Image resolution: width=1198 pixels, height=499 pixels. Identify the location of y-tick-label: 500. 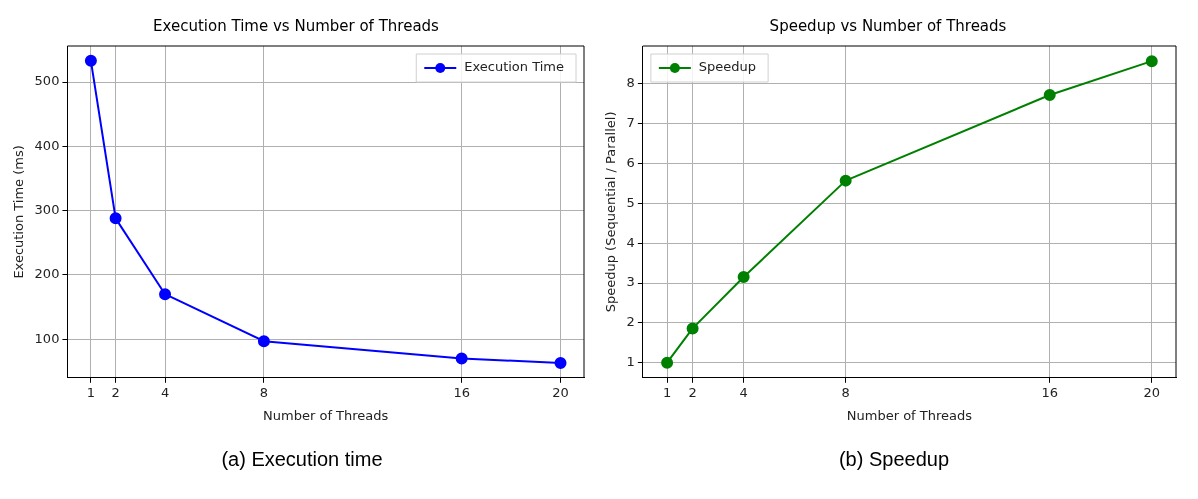
(47, 81).